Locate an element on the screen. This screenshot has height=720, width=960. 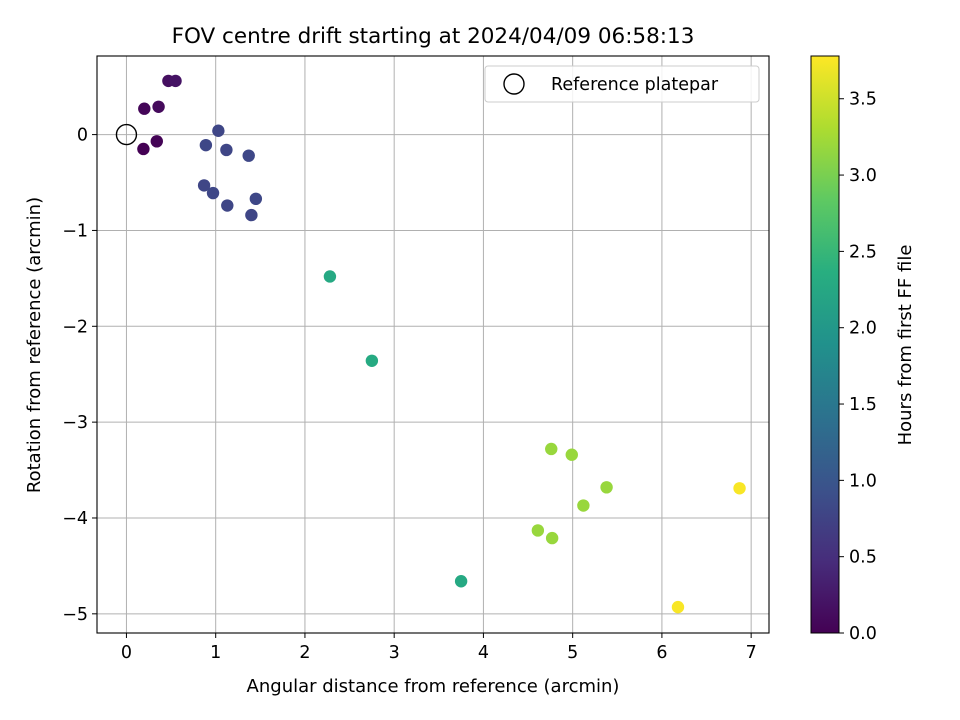
colorbar-tick-label: 0.0 is located at coordinates (863, 634).